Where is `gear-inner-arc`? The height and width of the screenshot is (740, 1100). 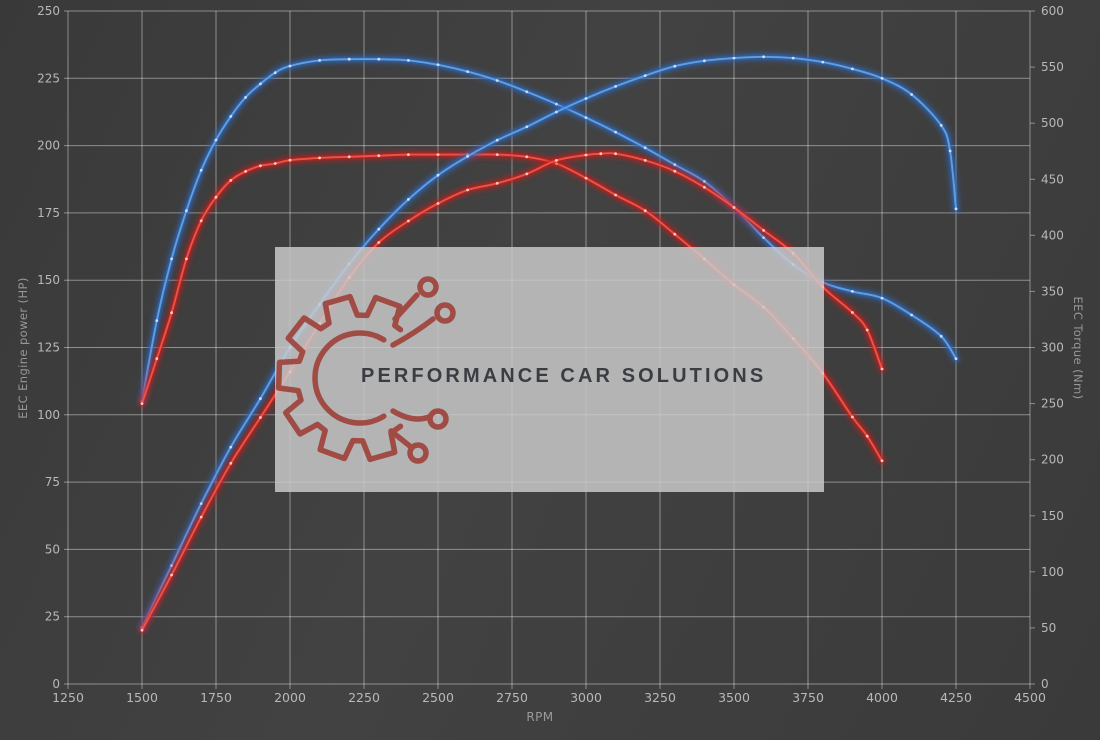 gear-inner-arc is located at coordinates (349, 378).